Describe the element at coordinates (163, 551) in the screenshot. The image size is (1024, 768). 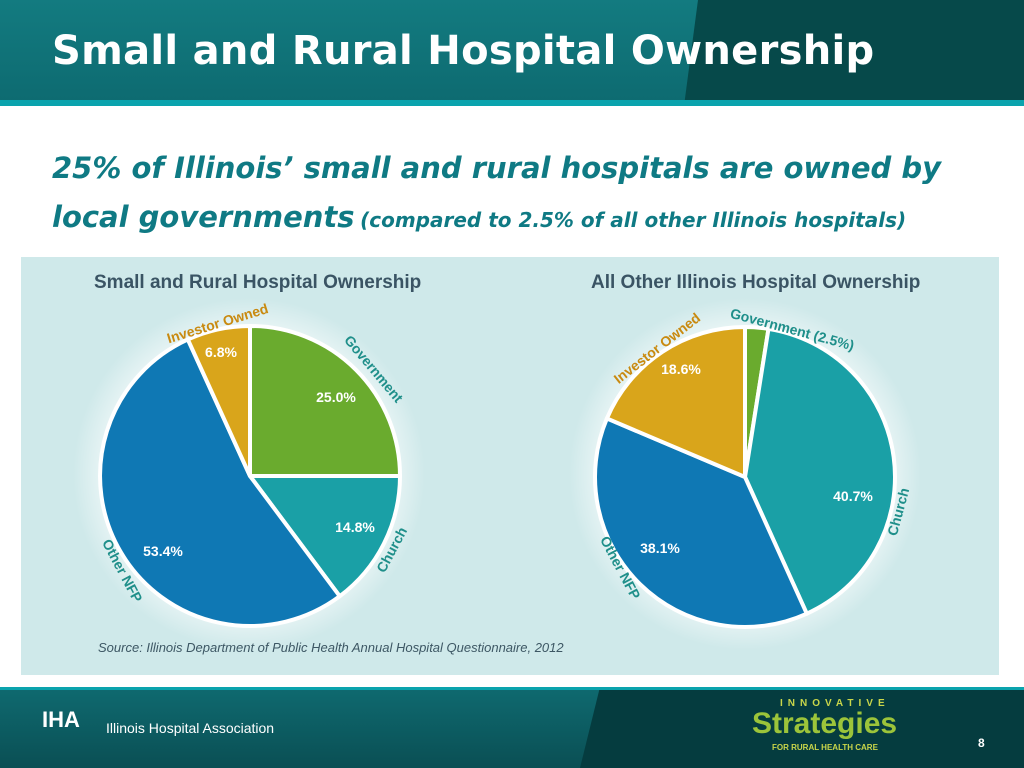
I see `pie1-value-other-nfp: 53.4%` at that location.